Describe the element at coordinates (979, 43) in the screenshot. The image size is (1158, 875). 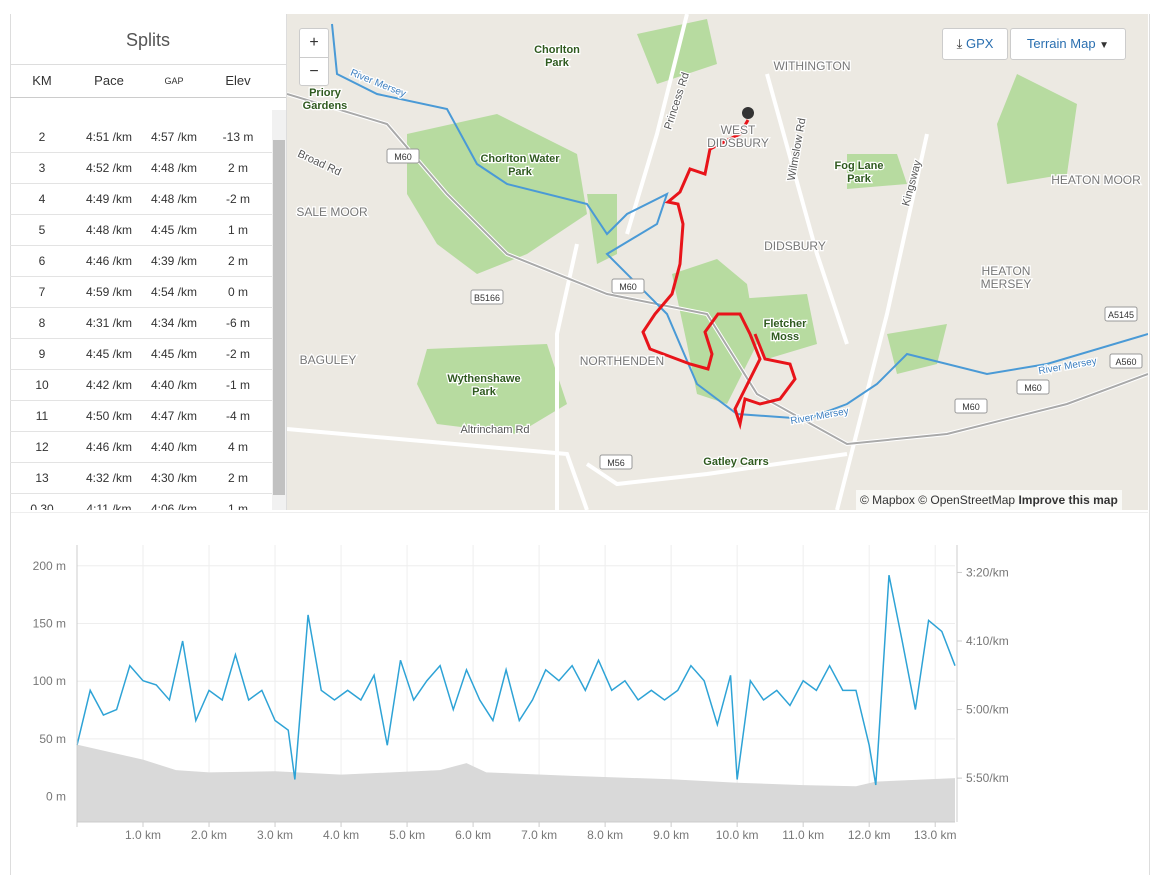
I see `gpx-label: GPX` at that location.